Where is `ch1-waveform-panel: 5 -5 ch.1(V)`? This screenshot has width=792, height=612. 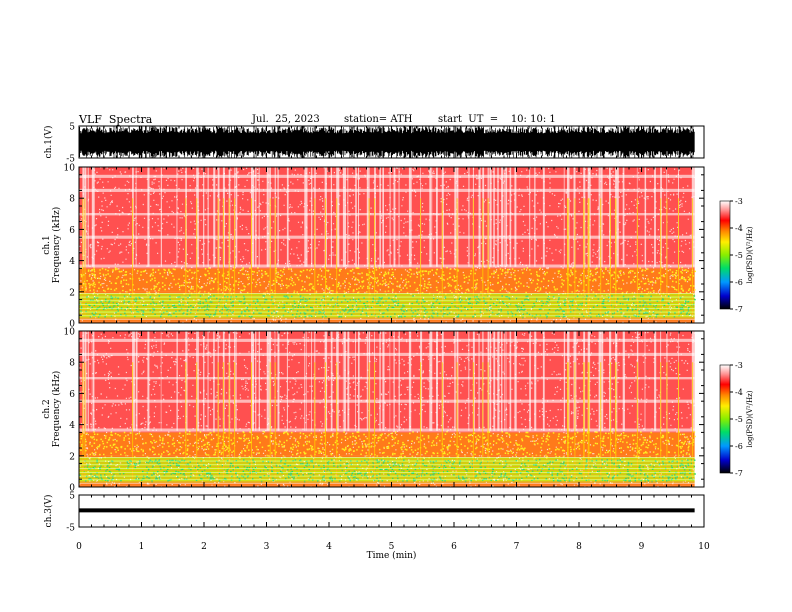 ch1-waveform-panel: 5 -5 ch.1(V) is located at coordinates (374, 144).